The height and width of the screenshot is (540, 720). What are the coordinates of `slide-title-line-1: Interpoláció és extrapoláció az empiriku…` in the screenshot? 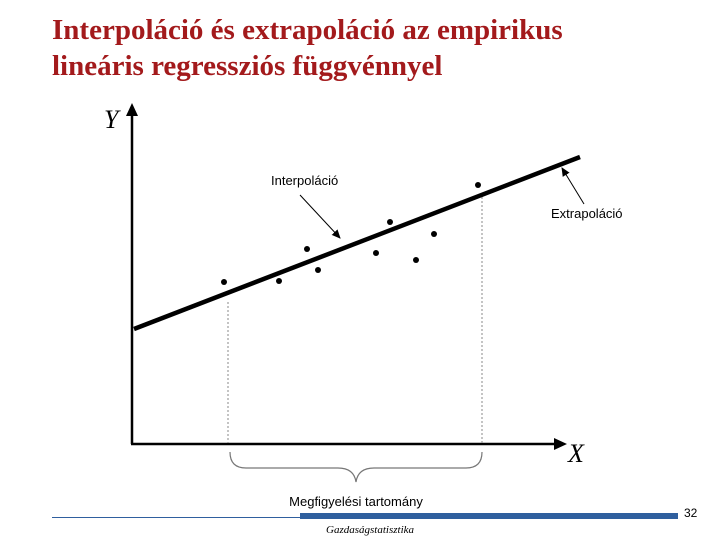 It's located at (307, 30).